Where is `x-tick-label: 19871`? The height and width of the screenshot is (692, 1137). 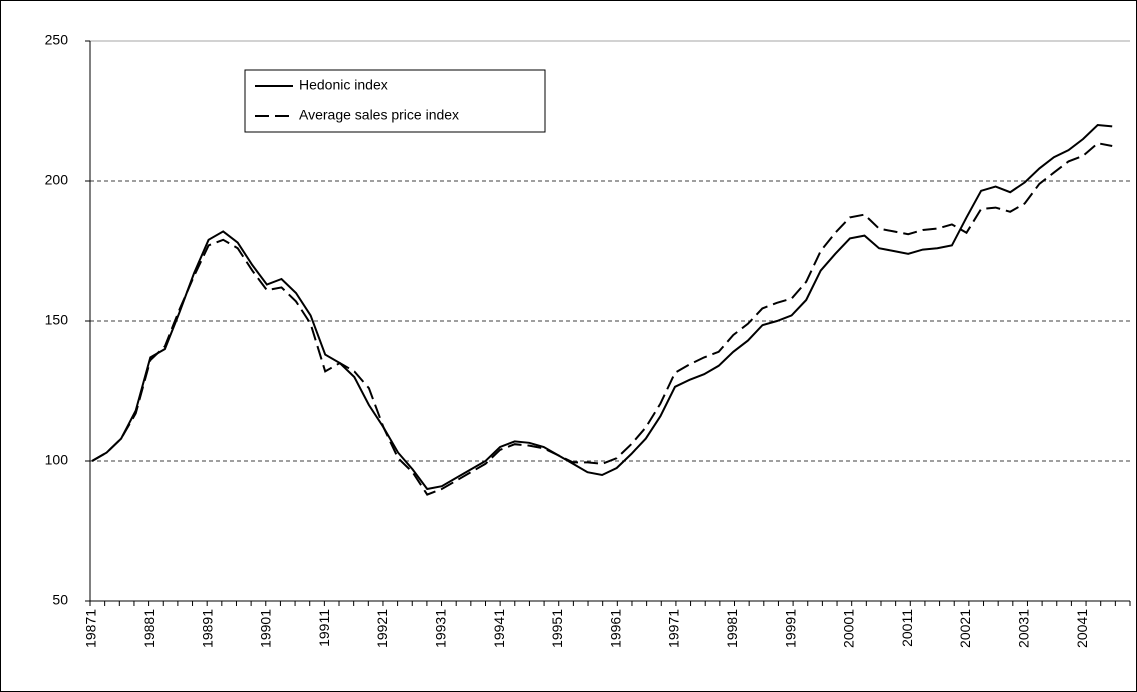
x-tick-label: 19871 is located at coordinates (91, 628).